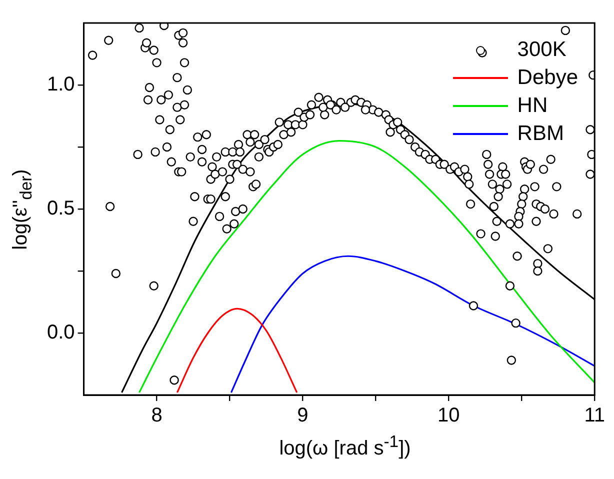 This screenshot has height=479, width=614. I want to click on legend-label: RBM, so click(540, 134).